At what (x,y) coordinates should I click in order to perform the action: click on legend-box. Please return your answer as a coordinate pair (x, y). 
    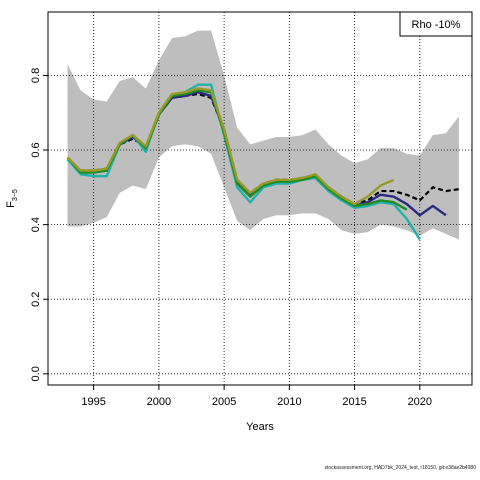
    Looking at the image, I should click on (436, 24).